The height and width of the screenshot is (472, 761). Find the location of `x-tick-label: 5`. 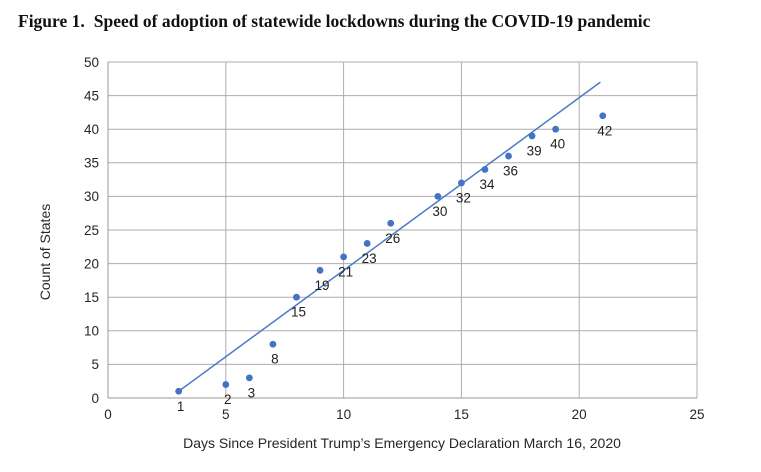

x-tick-label: 5 is located at coordinates (226, 414).